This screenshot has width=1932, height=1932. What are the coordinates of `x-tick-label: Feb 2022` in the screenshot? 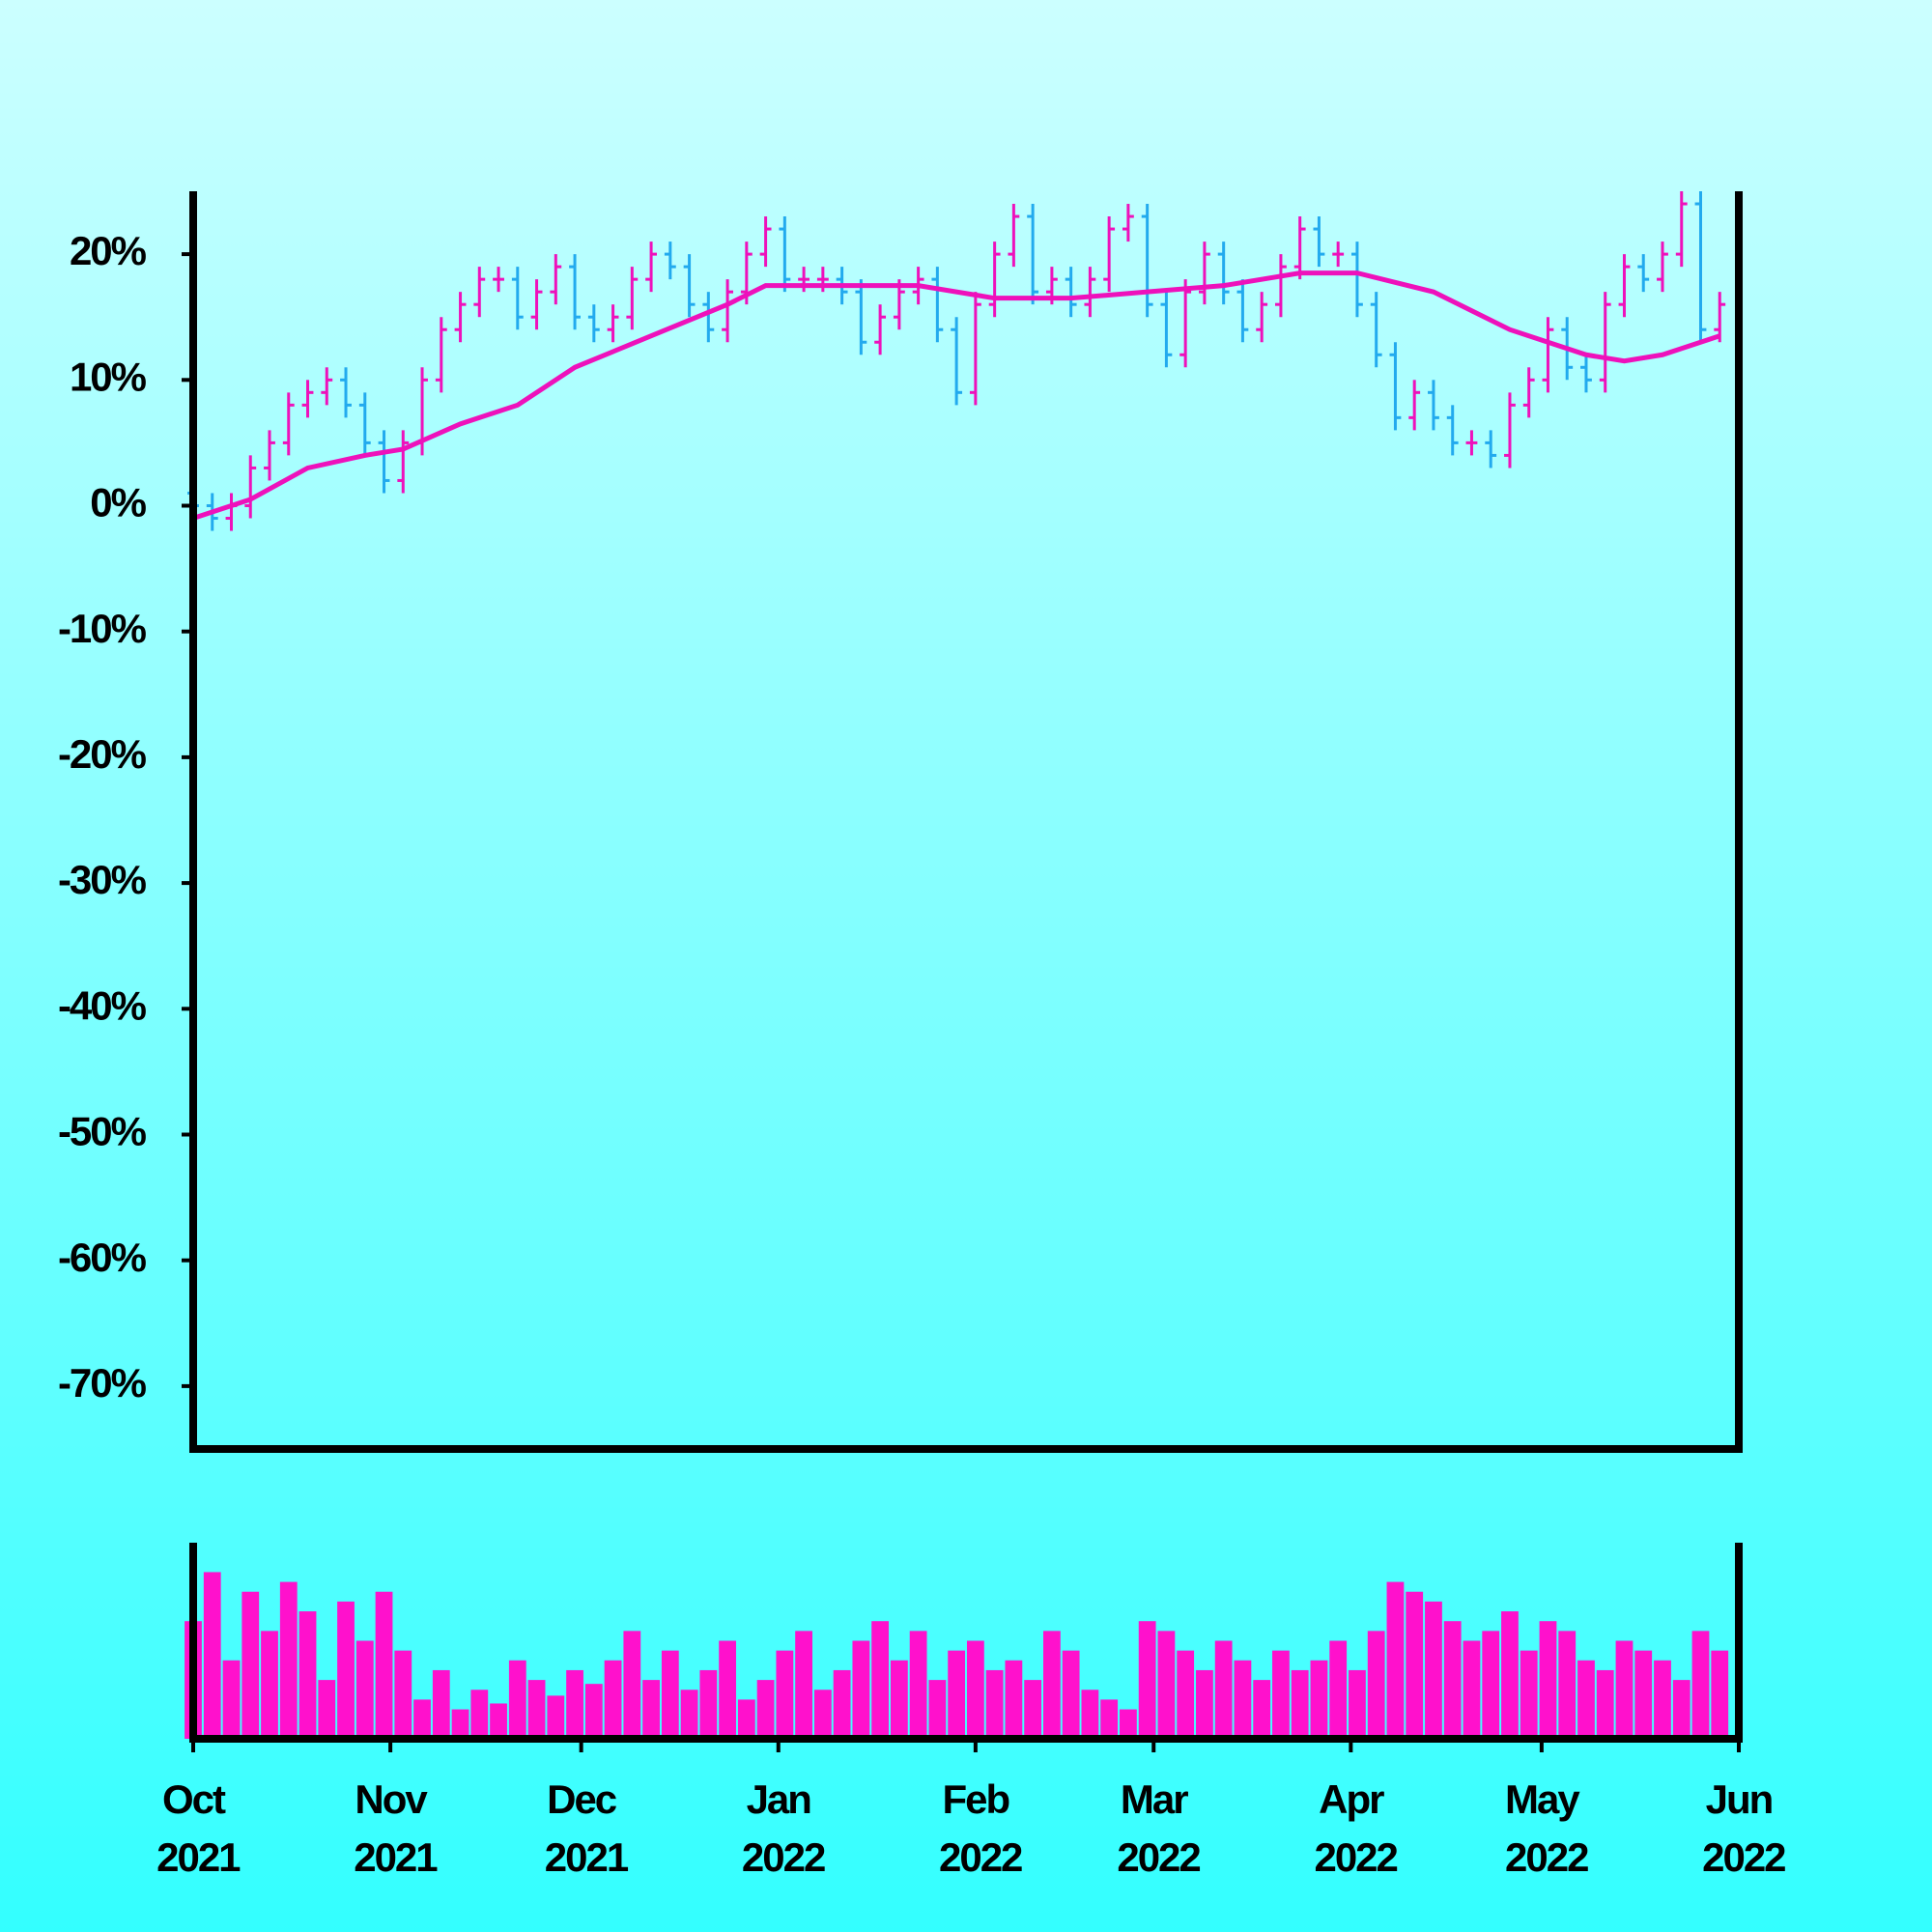 It's located at (975, 1828).